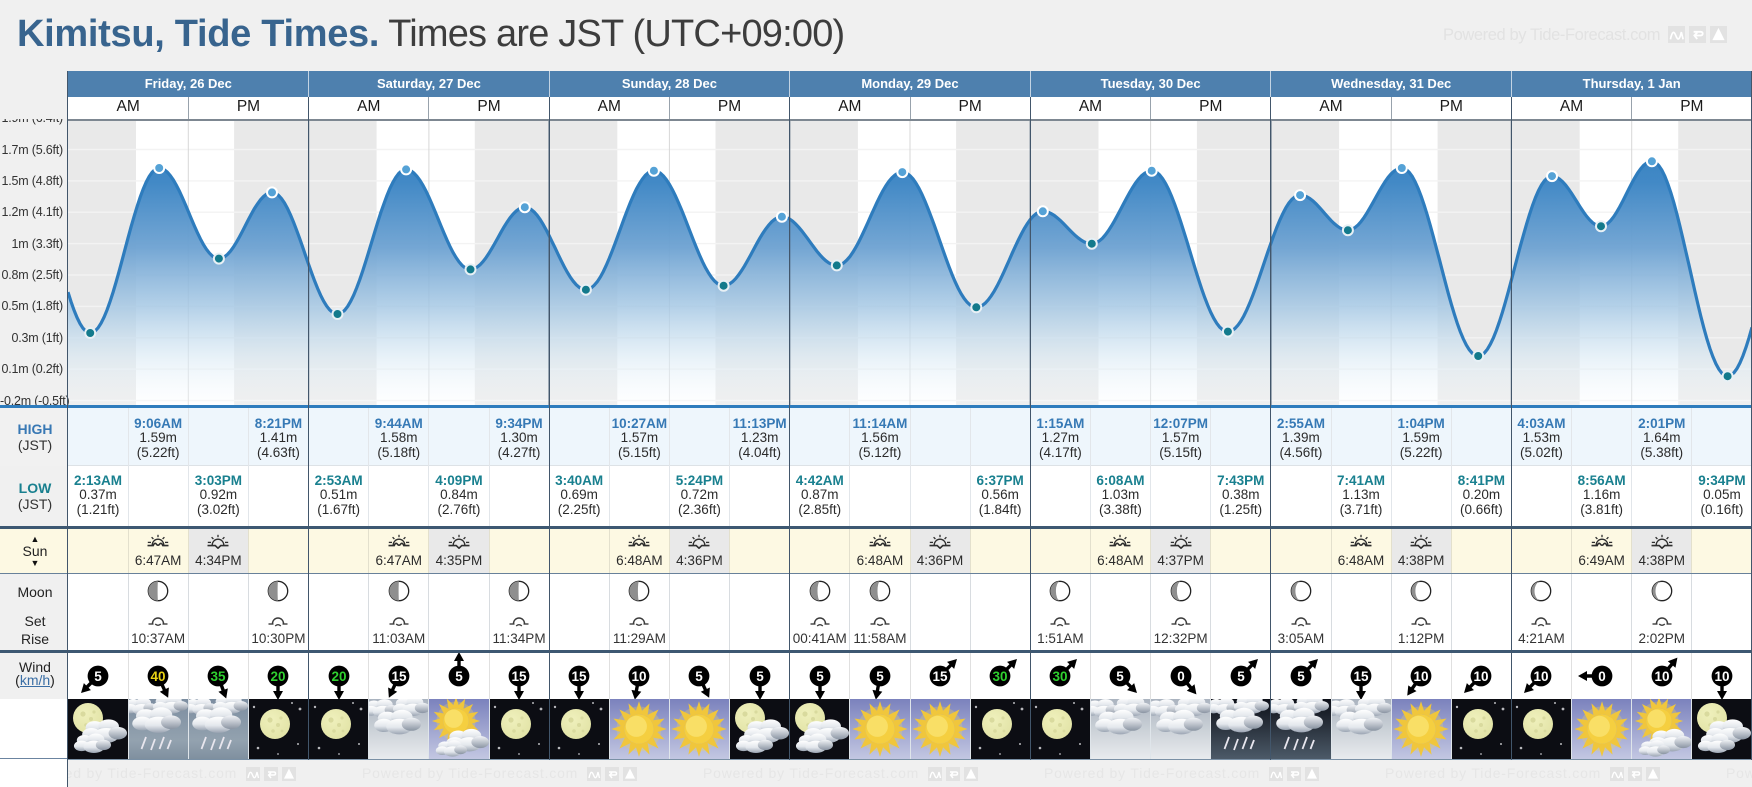  Describe the element at coordinates (219, 676) in the screenshot. I see `svg-text: 35` at that location.